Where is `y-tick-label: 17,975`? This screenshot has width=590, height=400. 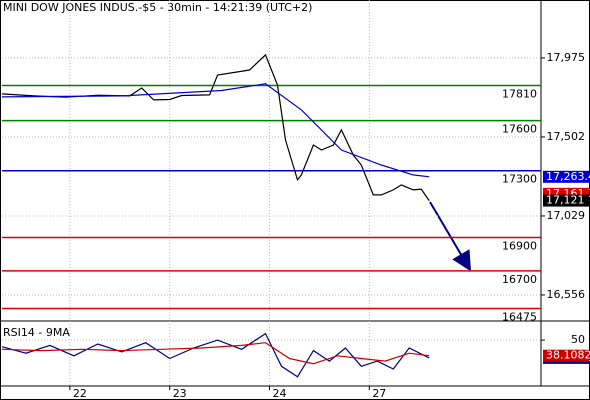 y-tick-label: 17,975 is located at coordinates (566, 57).